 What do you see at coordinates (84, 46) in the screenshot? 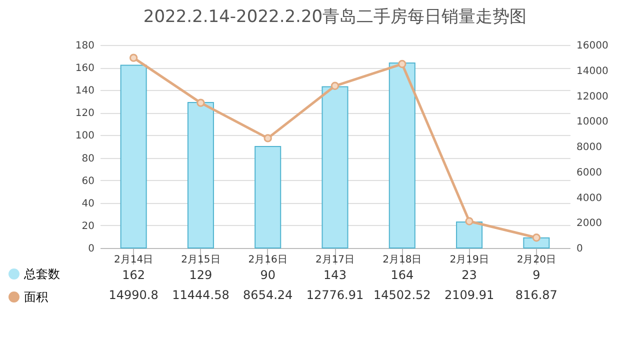
I see `y-tick-label: 180` at bounding box center [84, 46].